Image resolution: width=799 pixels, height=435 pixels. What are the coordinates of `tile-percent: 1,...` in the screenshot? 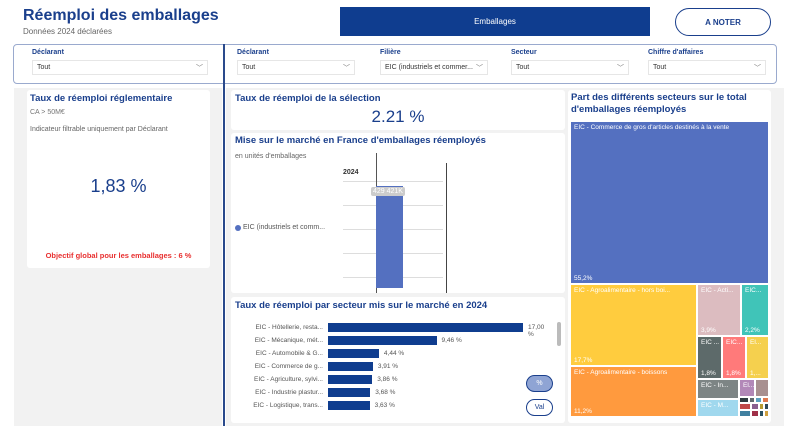 It's located at (755, 373).